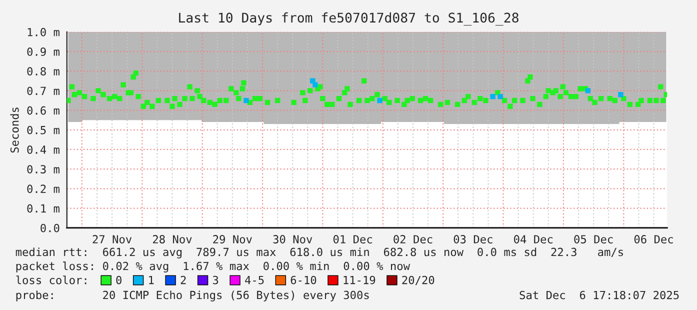 This screenshot has width=697, height=310. What do you see at coordinates (653, 239) in the screenshot?
I see `x-tick-label: 06 Dec` at bounding box center [653, 239].